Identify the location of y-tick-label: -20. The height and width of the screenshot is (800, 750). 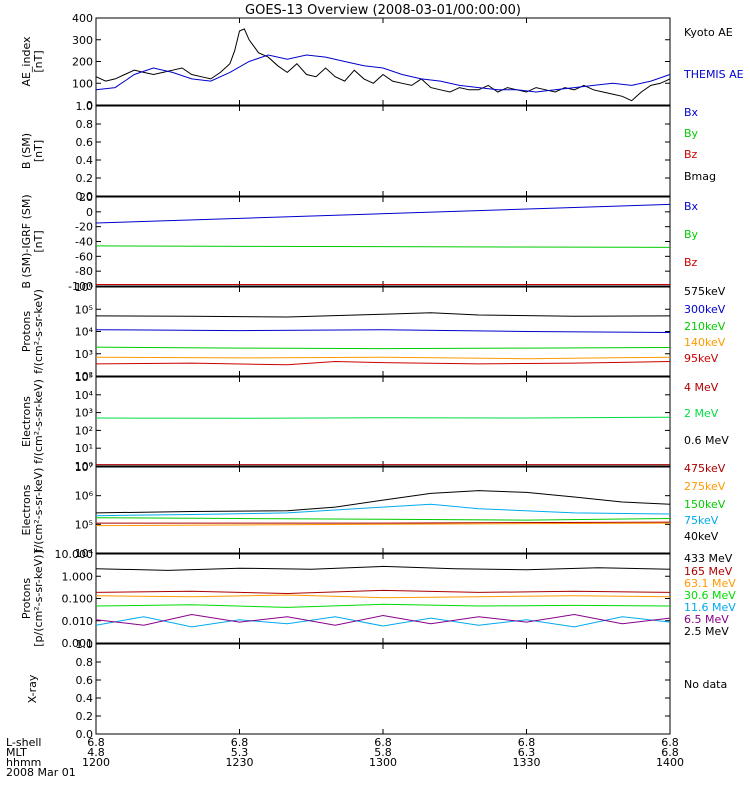
(84, 227).